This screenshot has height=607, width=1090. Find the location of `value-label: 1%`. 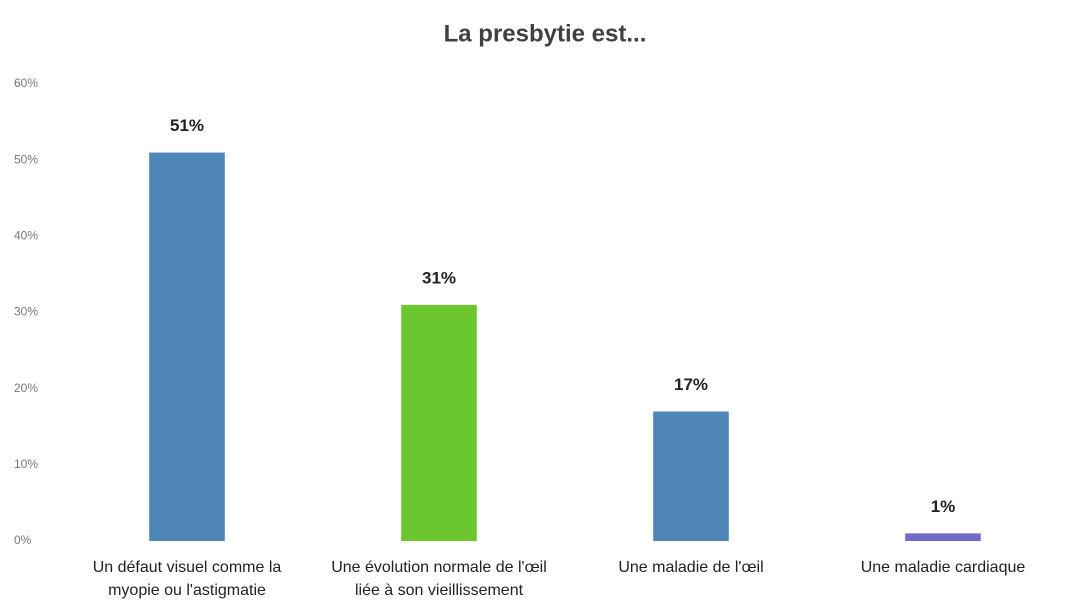

value-label: 1% is located at coordinates (943, 506).